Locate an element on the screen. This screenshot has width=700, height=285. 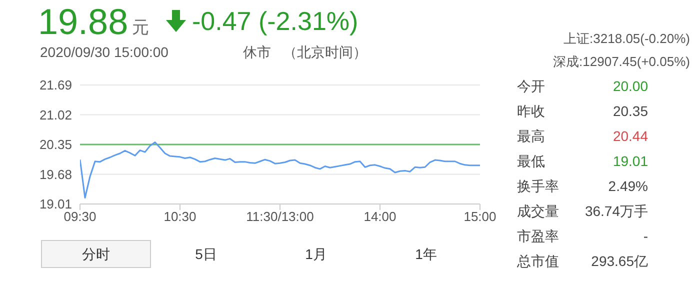
text: 1年 is located at coordinates (426, 254).